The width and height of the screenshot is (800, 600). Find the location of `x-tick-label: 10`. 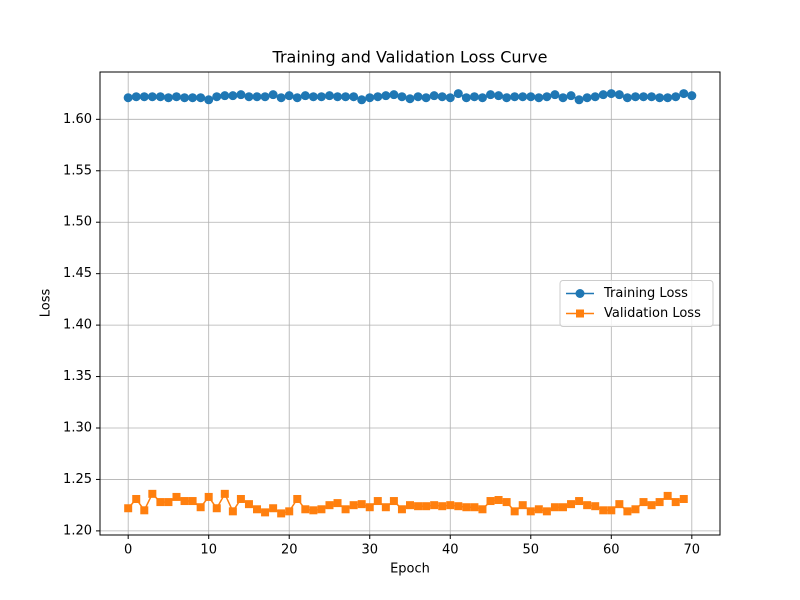

x-tick-label: 10 is located at coordinates (208, 550).